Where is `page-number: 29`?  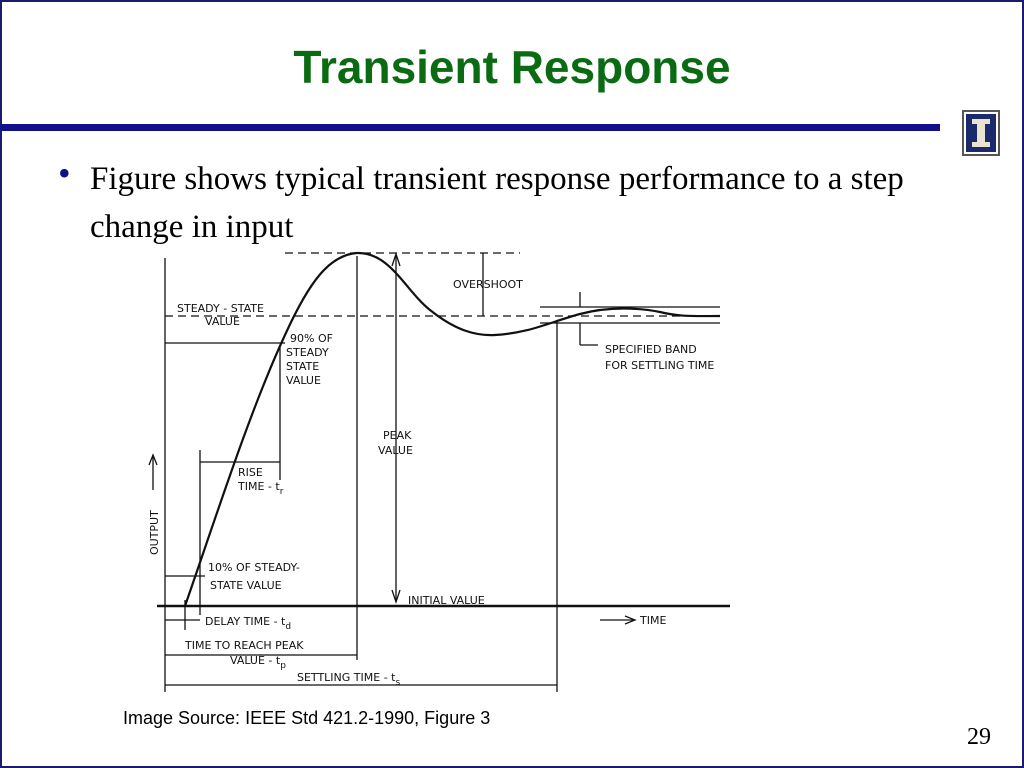
page-number: 29 is located at coordinates (979, 737).